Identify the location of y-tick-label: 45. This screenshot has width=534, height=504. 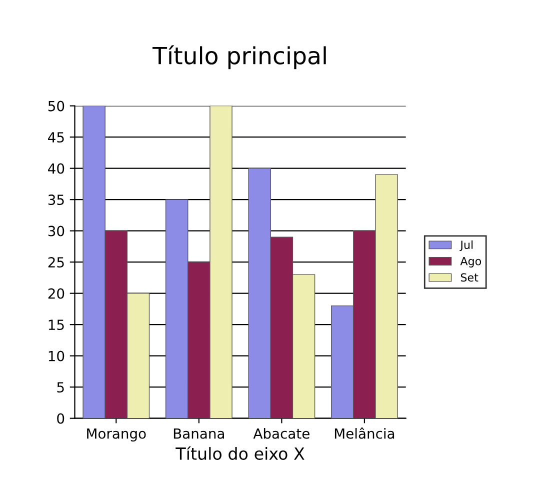
(56, 137).